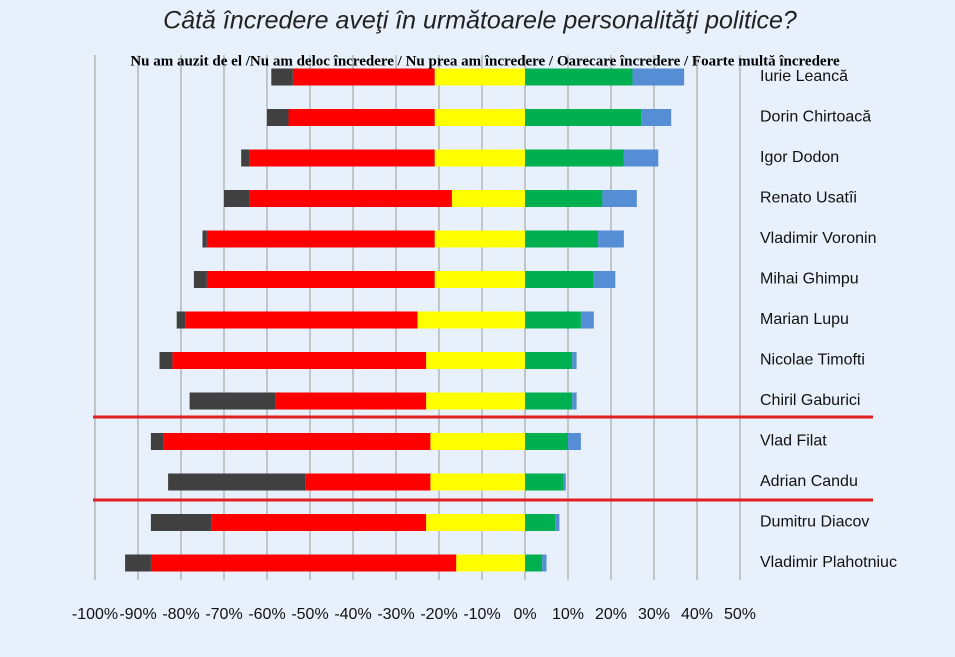 This screenshot has height=657, width=955. Describe the element at coordinates (352, 614) in the screenshot. I see `x-tick-label: -40%` at that location.